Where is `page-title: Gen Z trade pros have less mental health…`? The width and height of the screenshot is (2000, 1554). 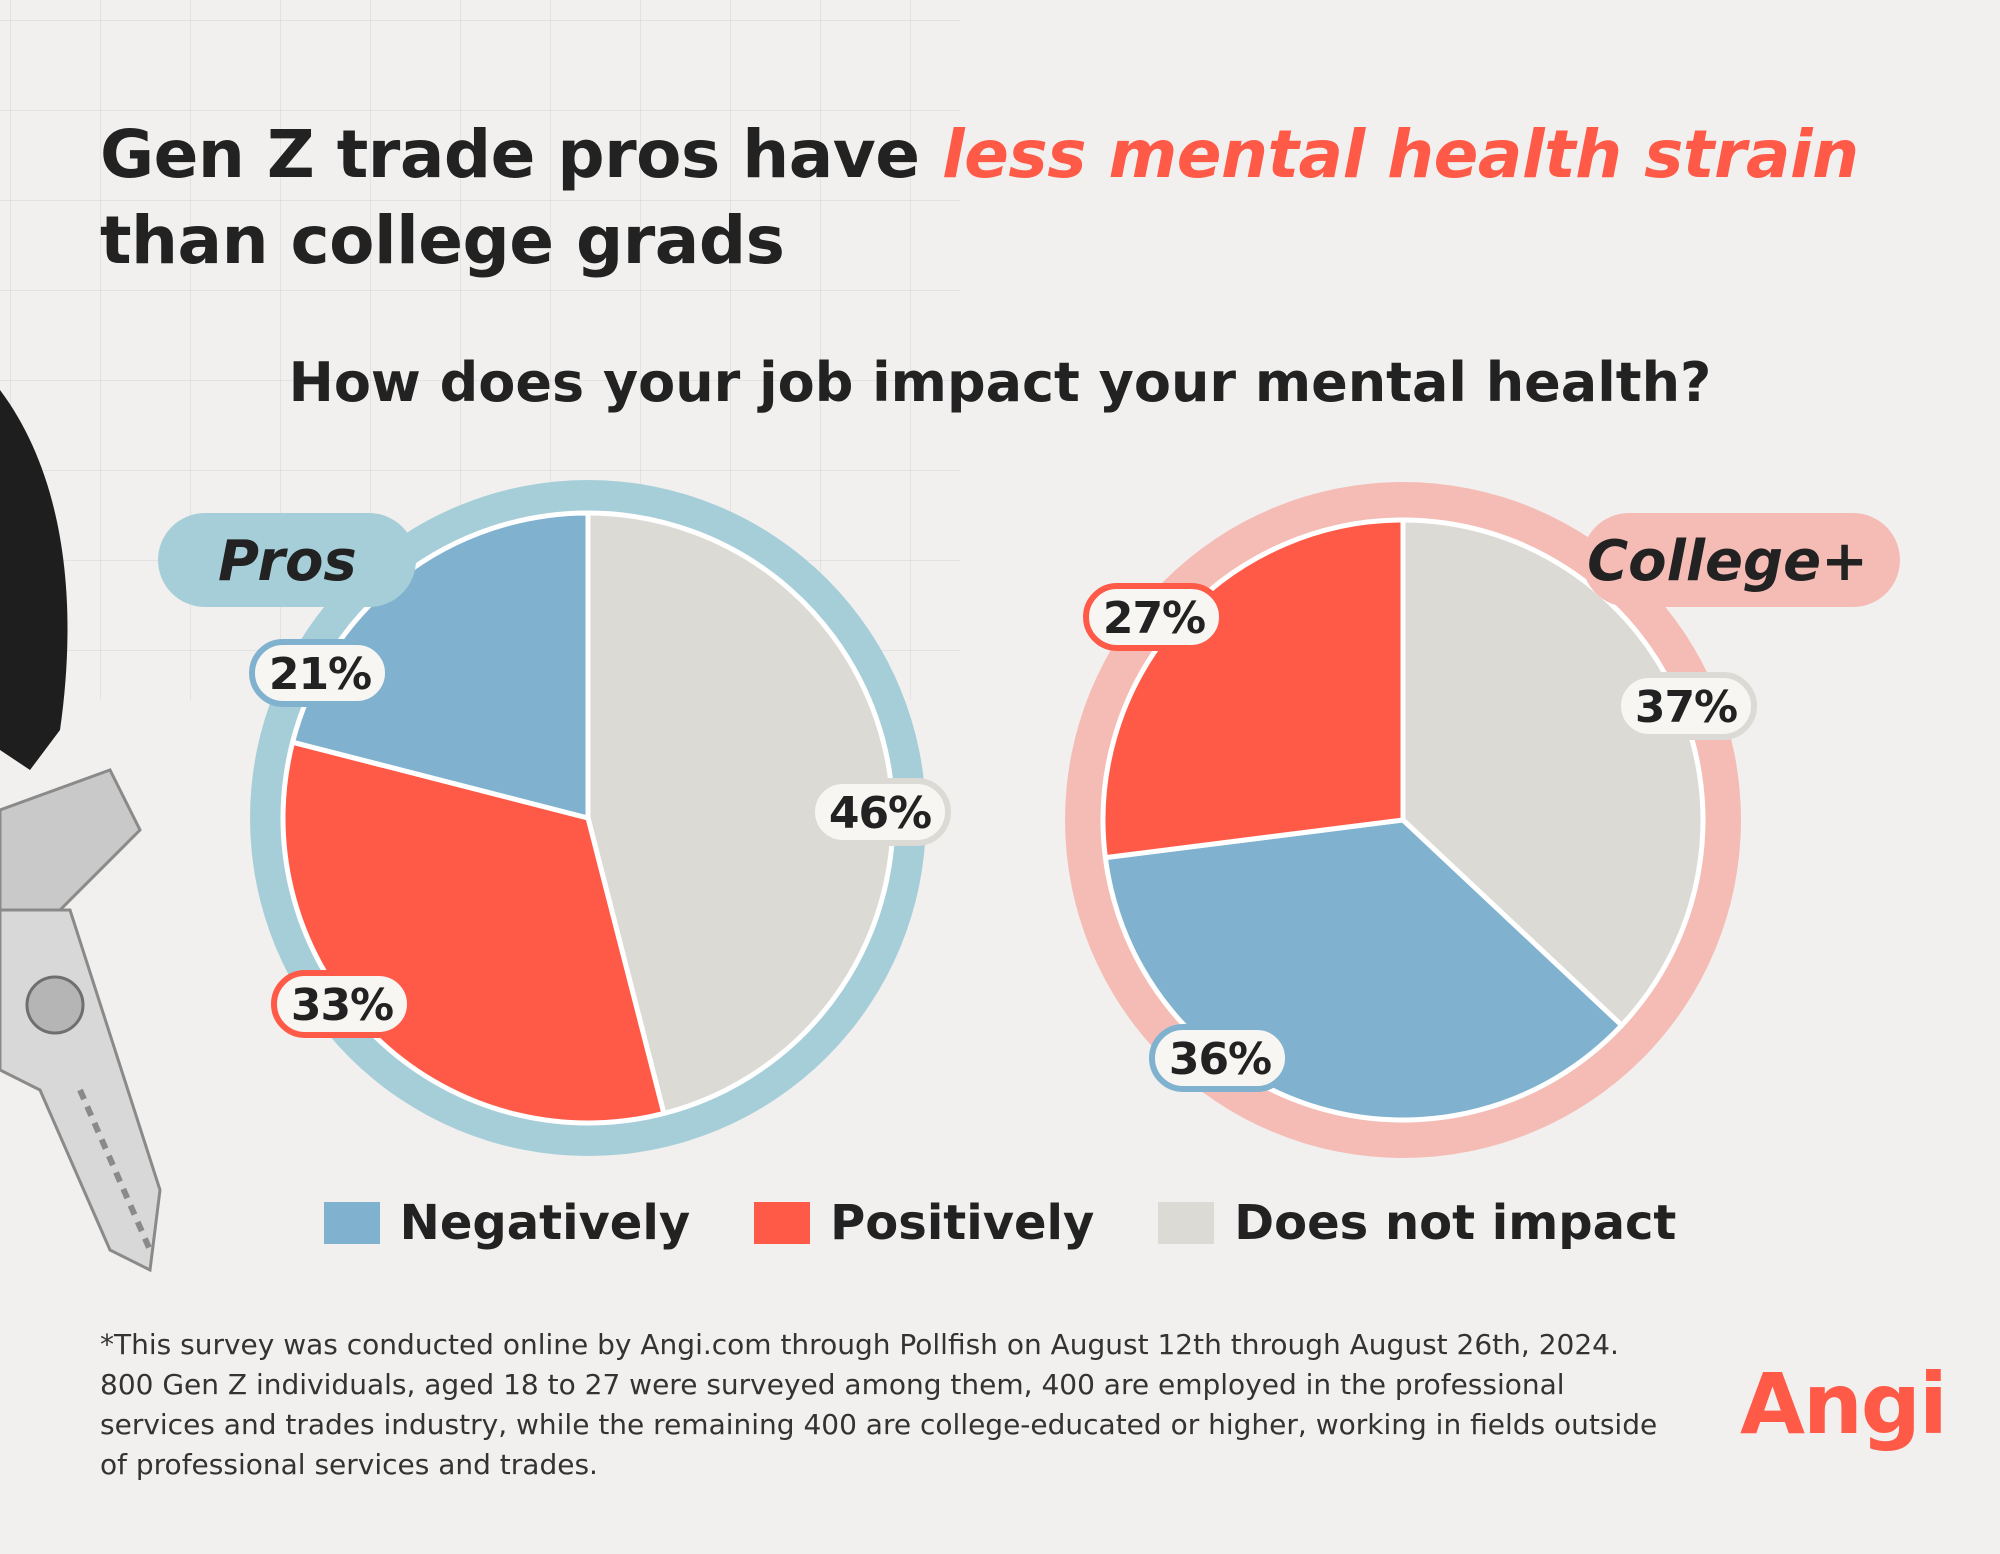 page-title: Gen Z trade pros have less mental health… is located at coordinates (1000, 198).